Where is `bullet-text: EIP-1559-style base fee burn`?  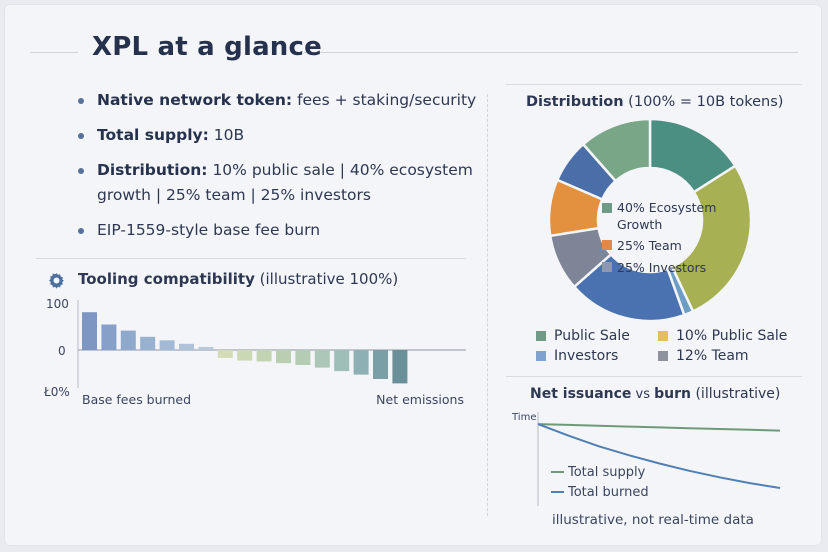 bullet-text: EIP-1559-style base fee burn is located at coordinates (209, 230).